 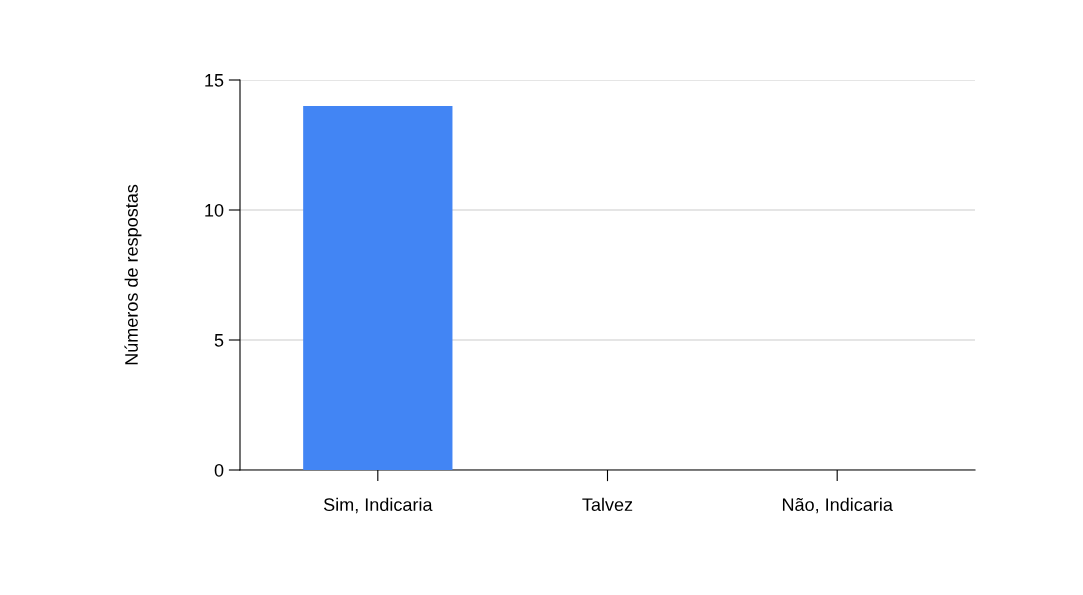 What do you see at coordinates (214, 80) in the screenshot?
I see `y-tick-label: 15` at bounding box center [214, 80].